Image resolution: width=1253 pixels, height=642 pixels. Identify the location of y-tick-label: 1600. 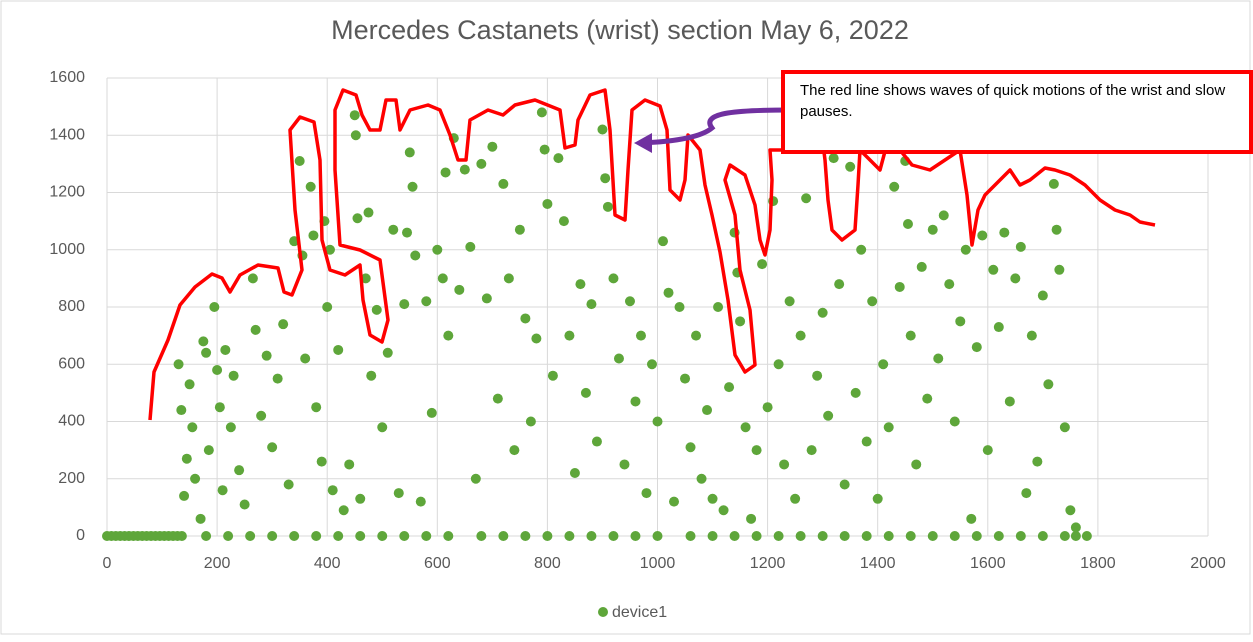
(67, 77).